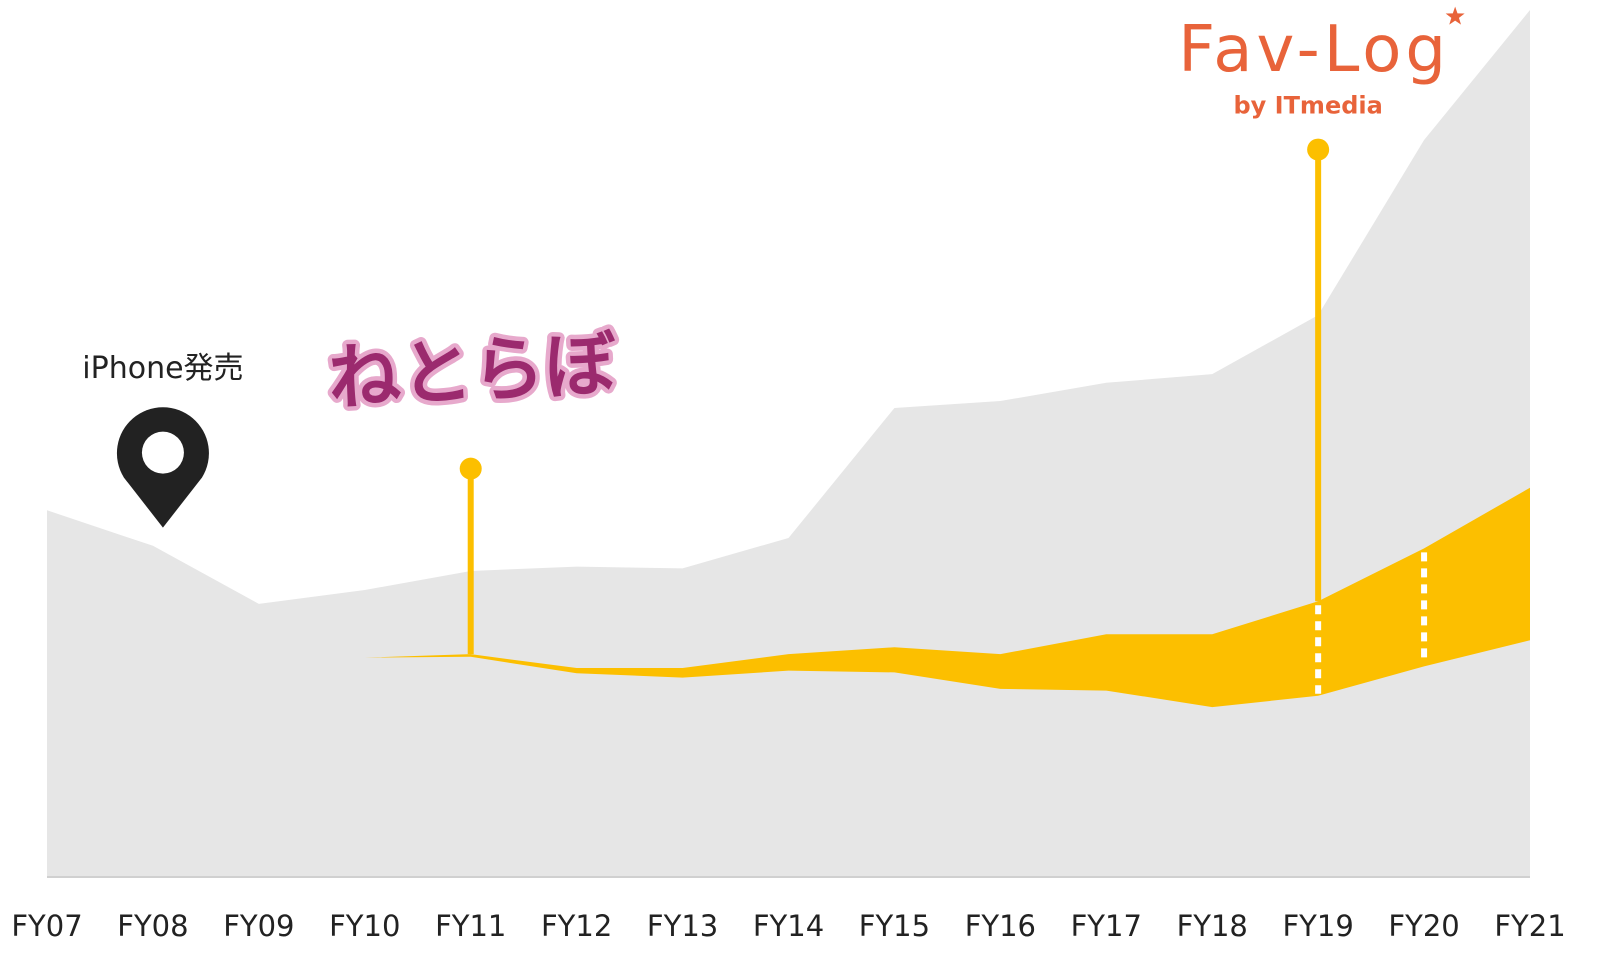  I want to click on x-tick-label: FY21, so click(1529, 926).